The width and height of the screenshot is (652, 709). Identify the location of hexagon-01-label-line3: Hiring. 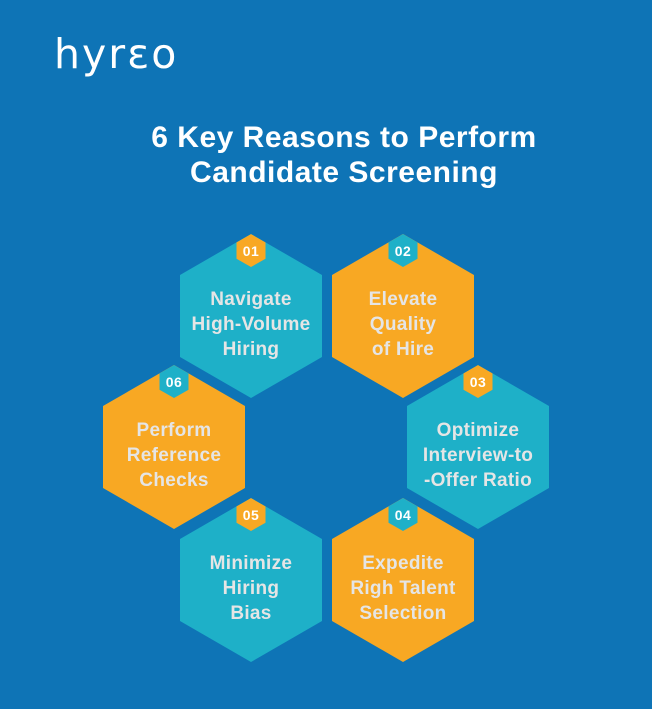
(251, 349).